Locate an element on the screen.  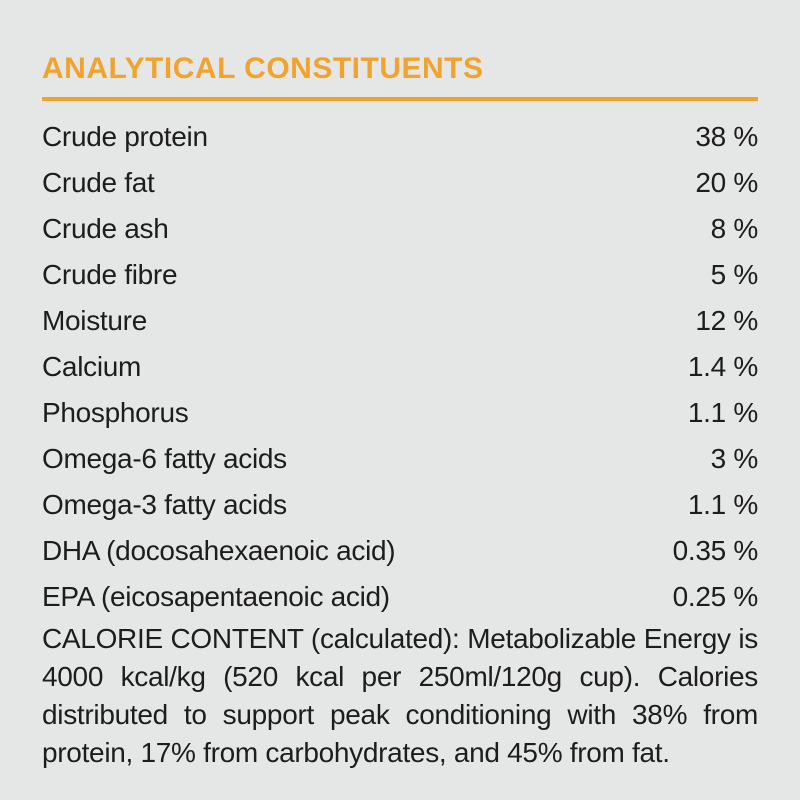
table-row: Crude ash 8 % is located at coordinates (400, 229).